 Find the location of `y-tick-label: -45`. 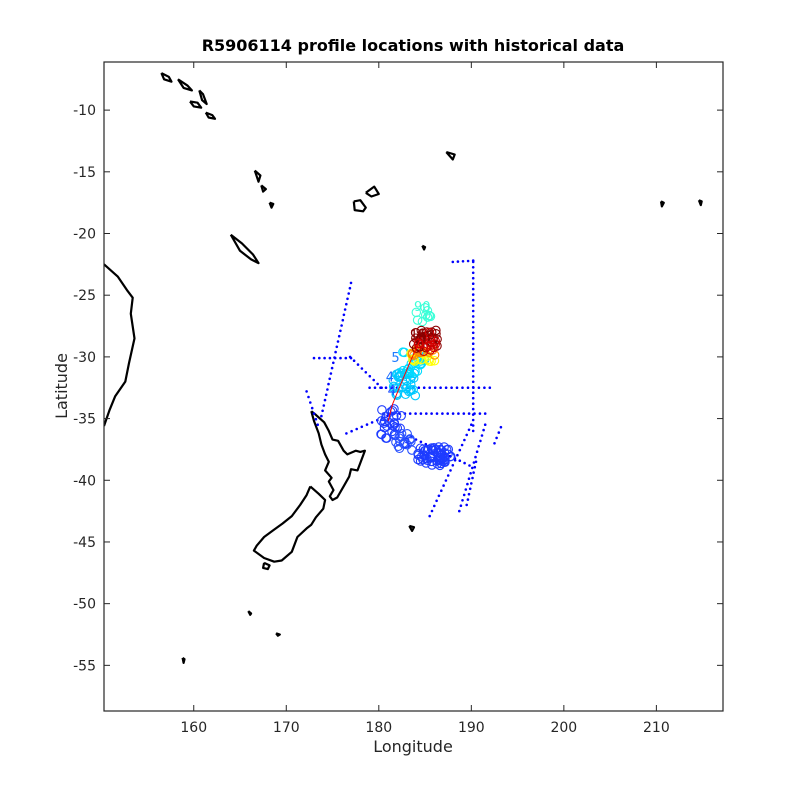

y-tick-label: -45 is located at coordinates (84, 543).